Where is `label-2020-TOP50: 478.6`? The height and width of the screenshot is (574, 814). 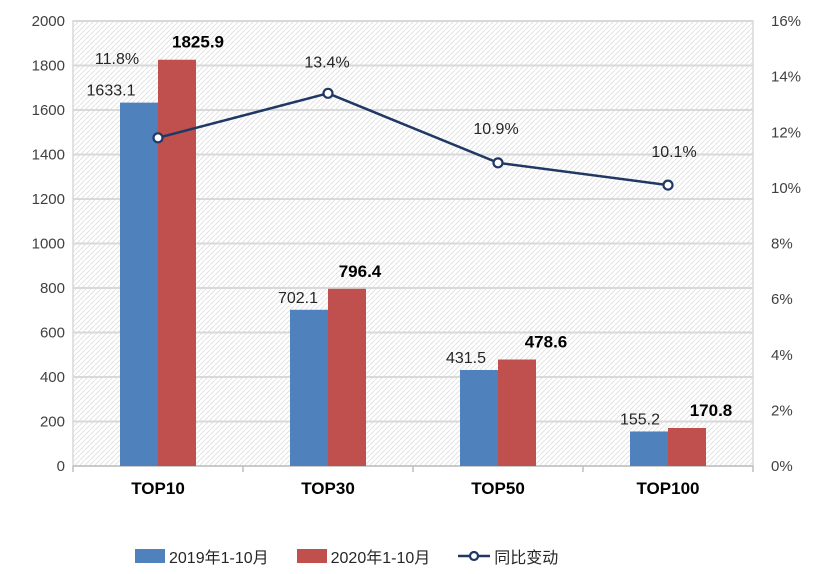 label-2020-TOP50: 478.6 is located at coordinates (546, 342).